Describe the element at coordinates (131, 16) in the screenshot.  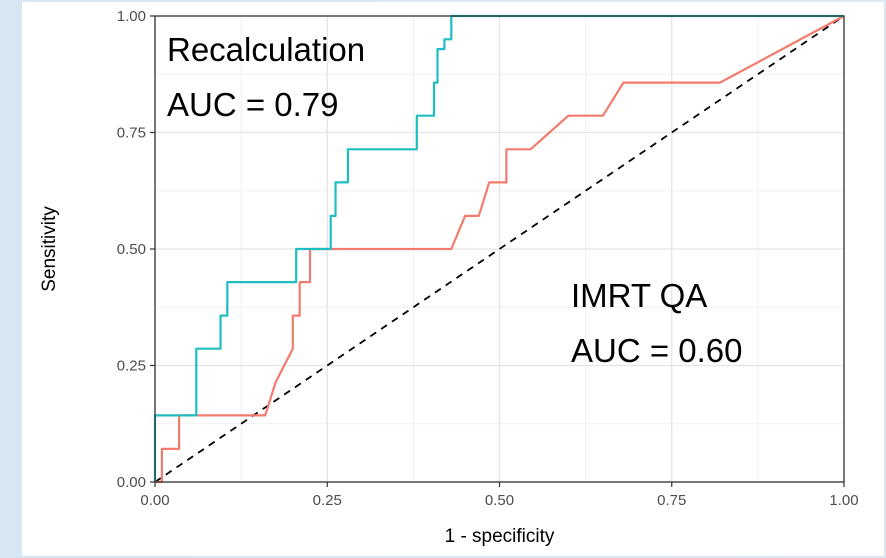
I see `y-tick-label: 1.00` at that location.